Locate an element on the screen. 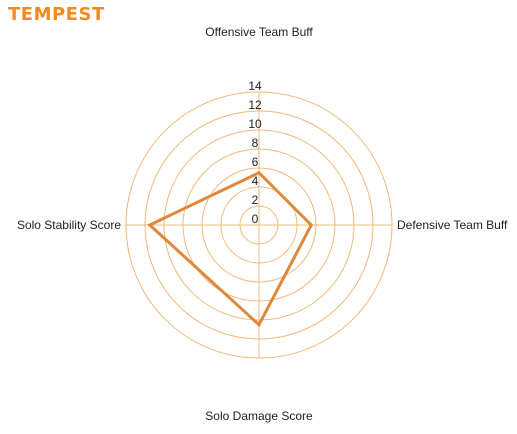  tick-label-0: 0 is located at coordinates (255, 219).